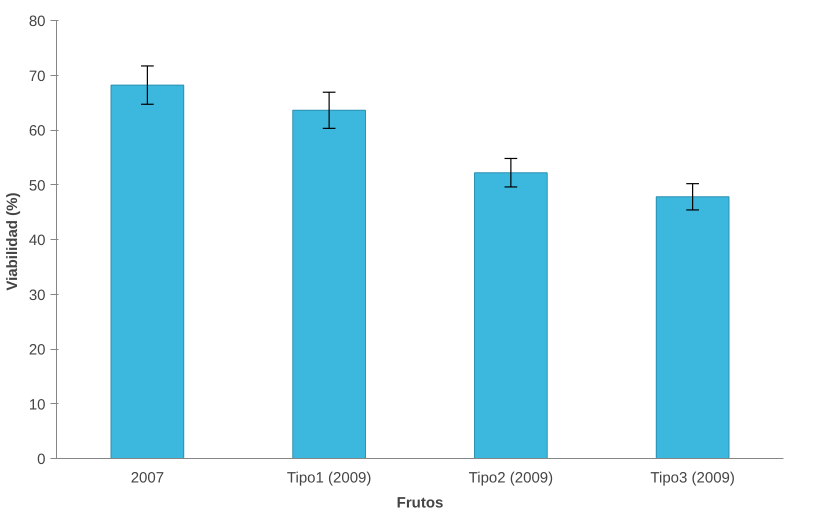 The image size is (823, 514). I want to click on y-tick-label: 10, so click(37, 405).